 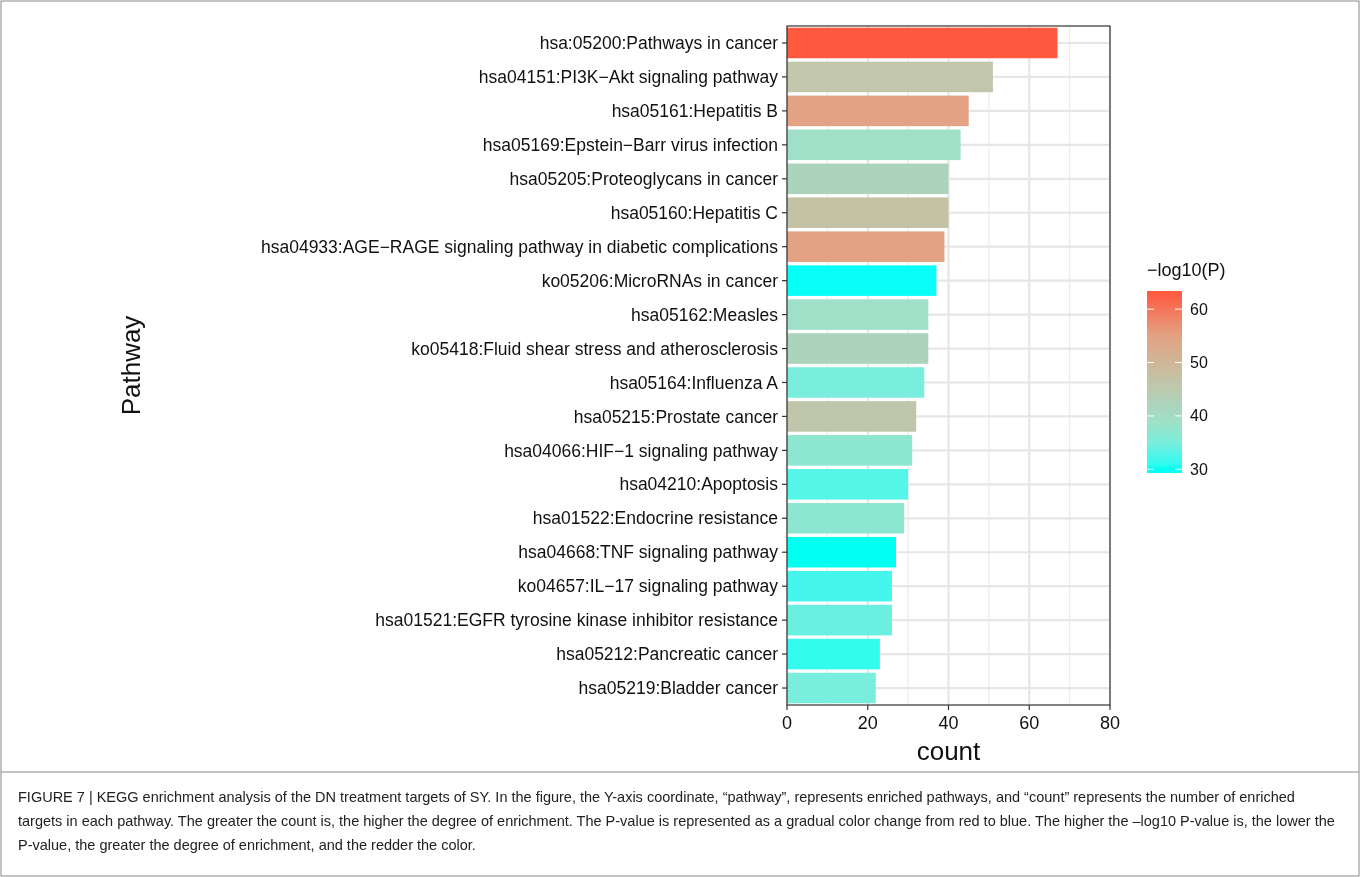 I want to click on y-tick-label: hsa05169:Epstein−Barr virus infection, so click(x=630, y=144).